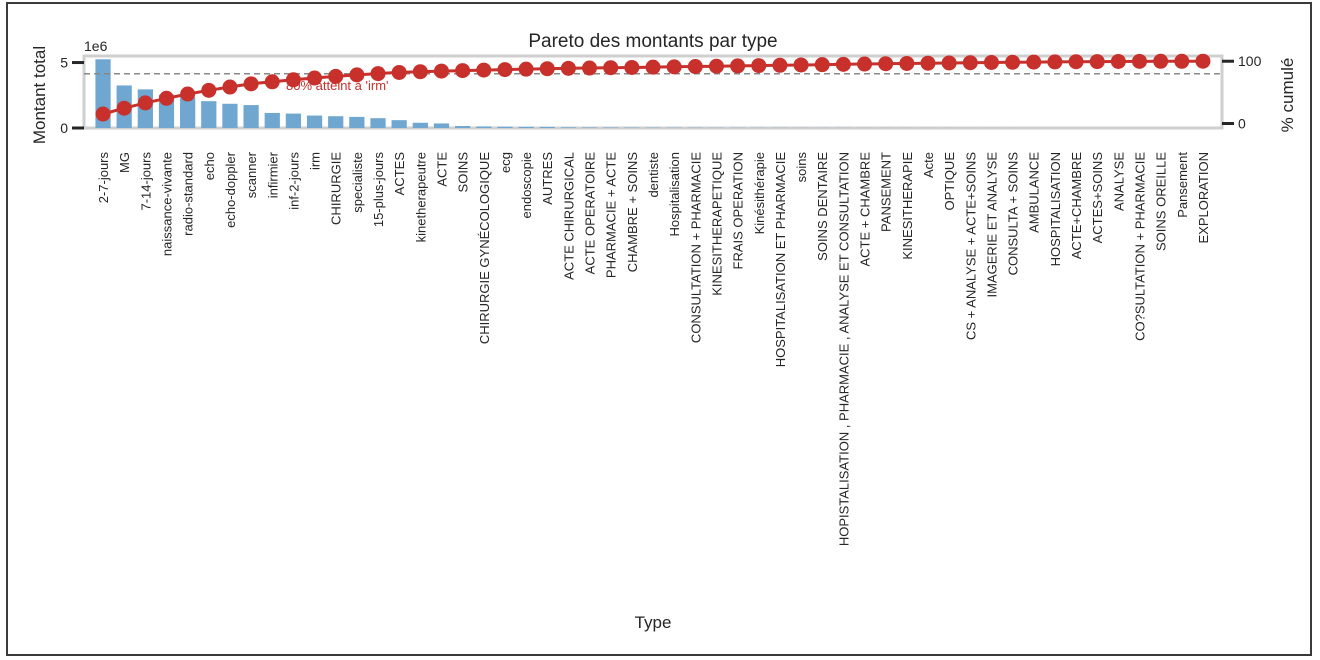 Image resolution: width=1320 pixels, height=660 pixels. What do you see at coordinates (124, 162) in the screenshot?
I see `x-tick-label-1: MG` at bounding box center [124, 162].